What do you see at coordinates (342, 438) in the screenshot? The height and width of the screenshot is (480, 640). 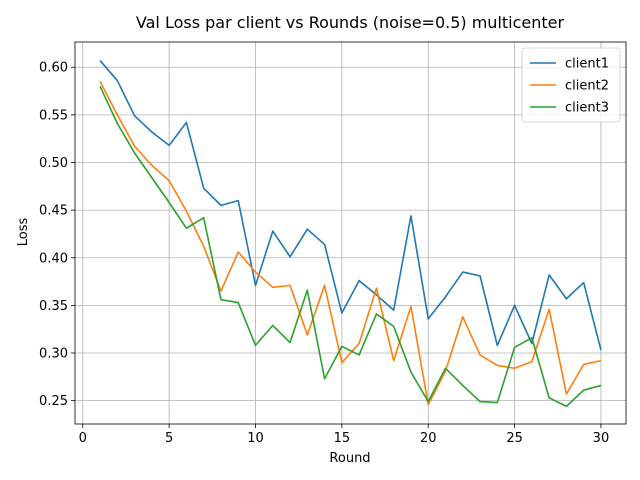 I see `x-tick-label: 15` at bounding box center [342, 438].